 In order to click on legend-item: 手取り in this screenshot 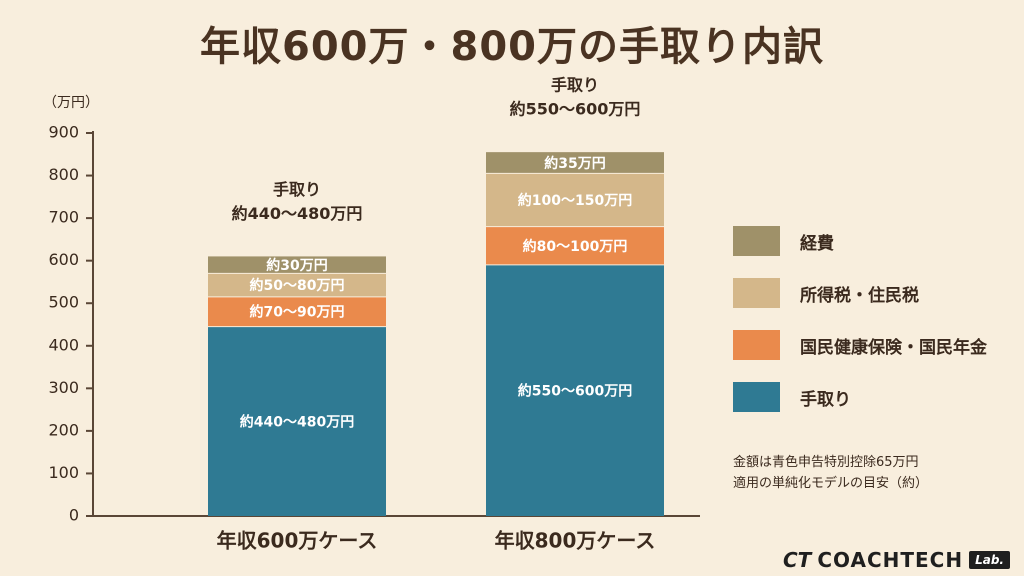, I will do `click(875, 397)`.